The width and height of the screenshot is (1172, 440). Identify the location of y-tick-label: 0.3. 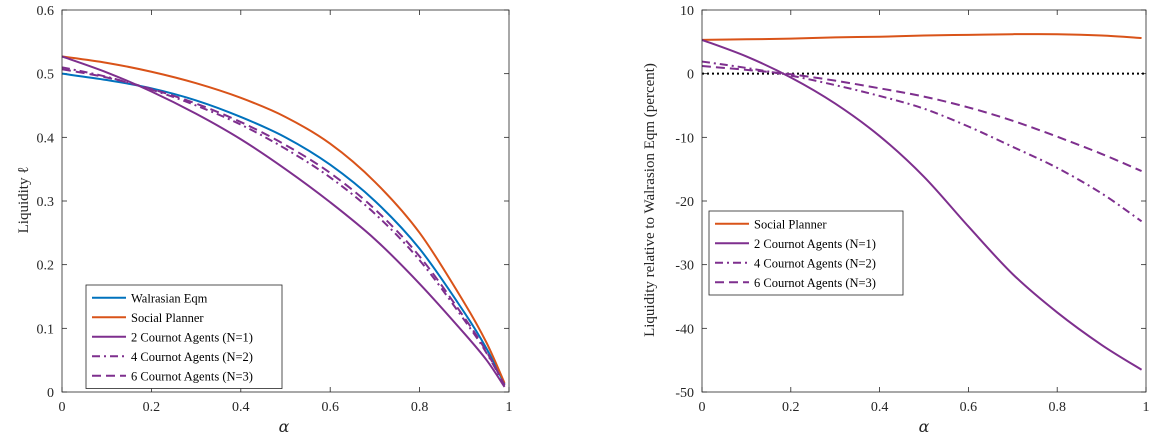
(46, 202).